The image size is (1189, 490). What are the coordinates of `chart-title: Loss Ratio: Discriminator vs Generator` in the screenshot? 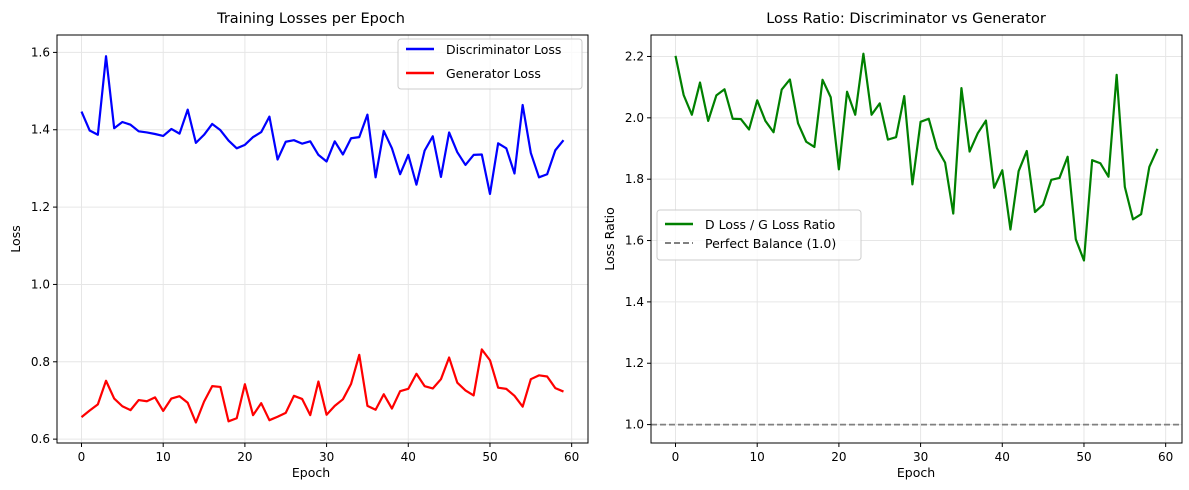 It's located at (906, 19).